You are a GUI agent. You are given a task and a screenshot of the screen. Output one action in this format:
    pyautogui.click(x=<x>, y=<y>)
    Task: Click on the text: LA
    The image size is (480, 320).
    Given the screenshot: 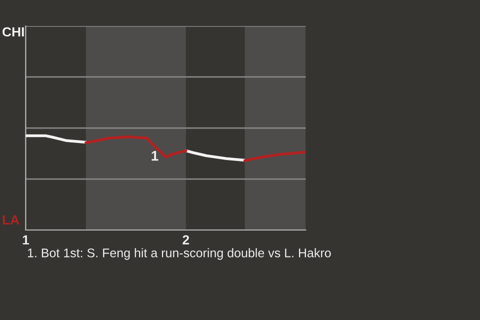 What is the action you would take?
    pyautogui.click(x=11, y=219)
    